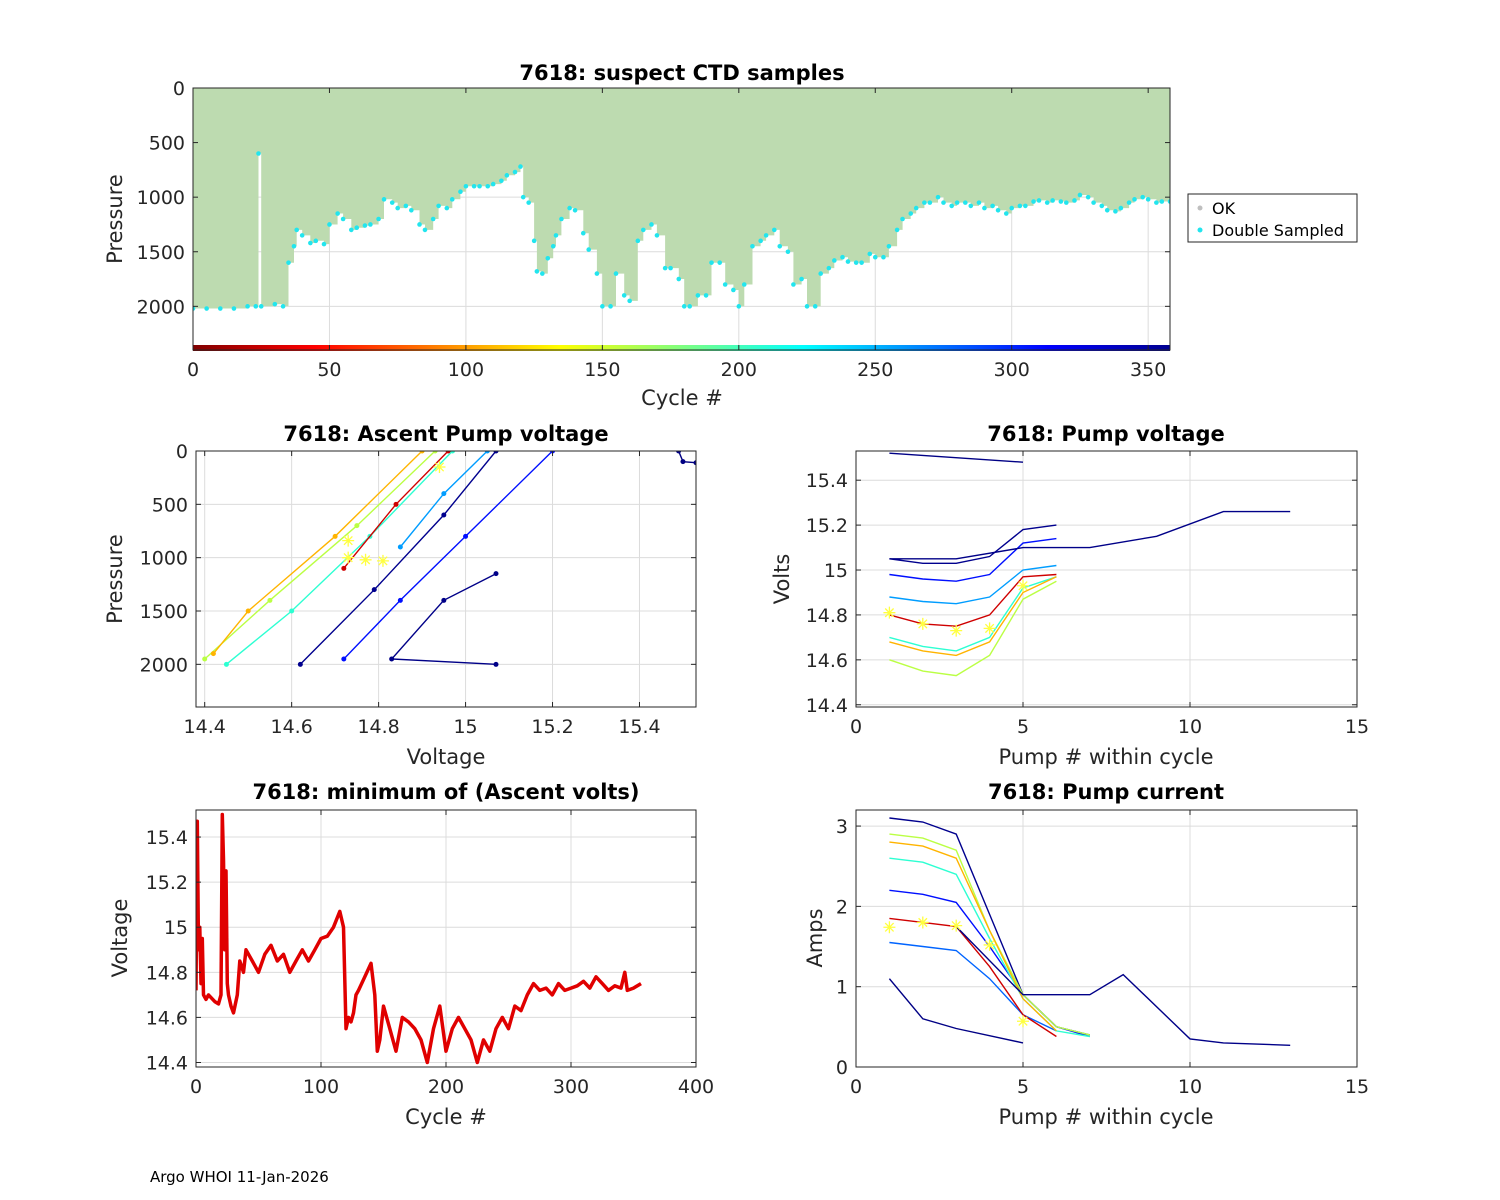 This screenshot has width=1500, height=1200. What do you see at coordinates (176, 928) in the screenshot?
I see `min-ascent-ytick-label: 15` at bounding box center [176, 928].